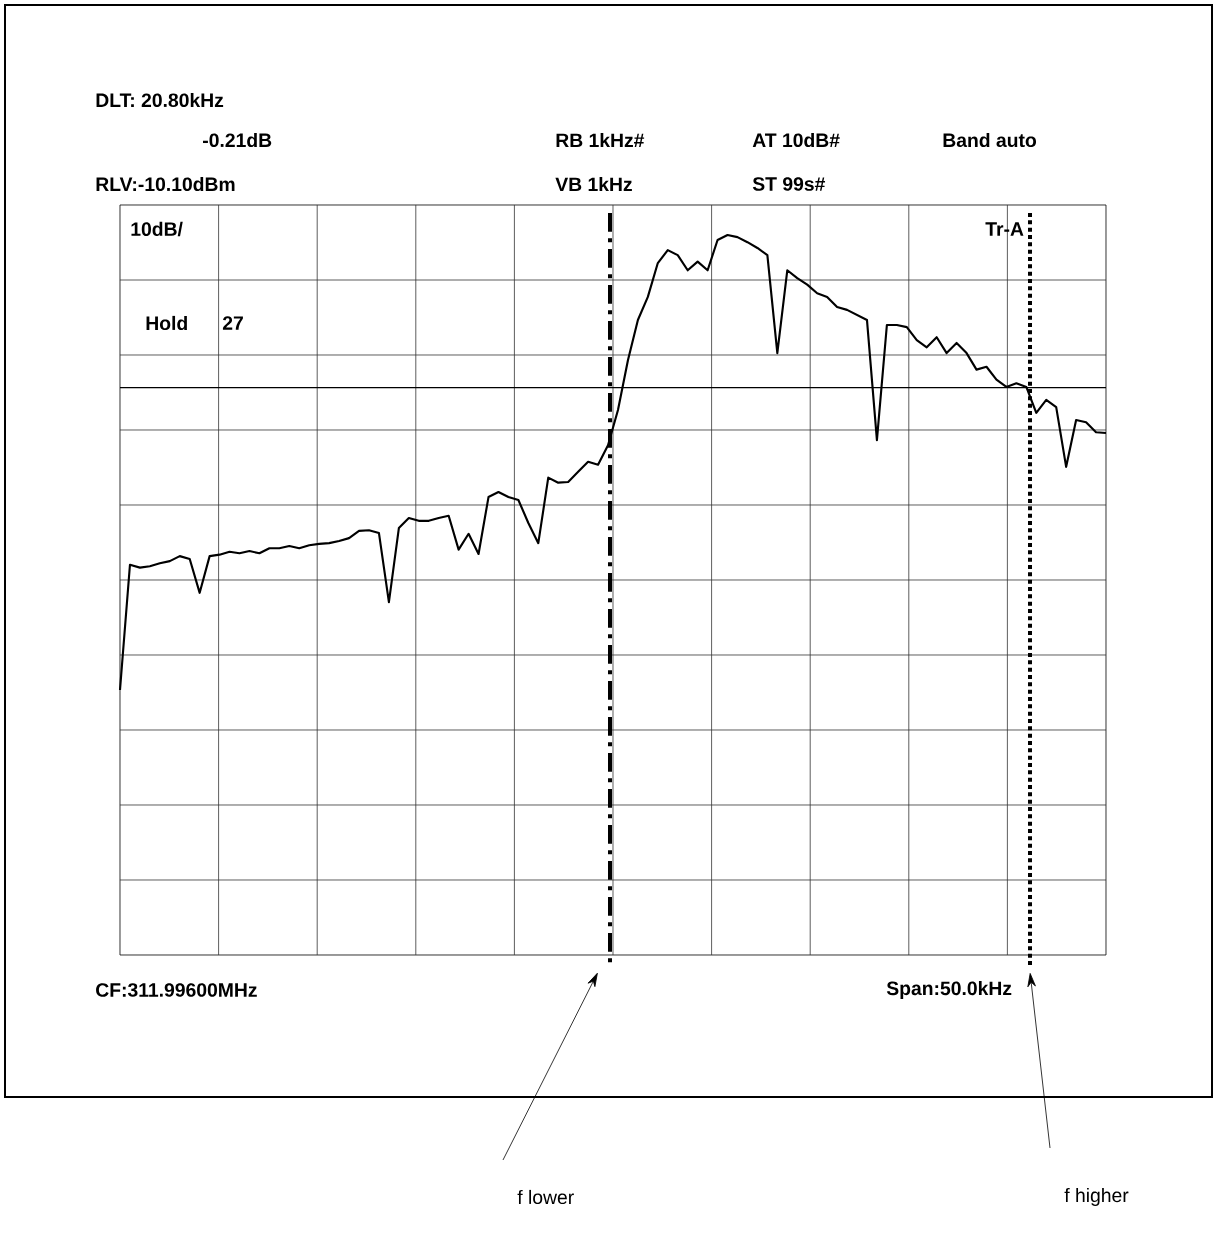  What do you see at coordinates (789, 184) in the screenshot?
I see `text: ST 99s#` at bounding box center [789, 184].